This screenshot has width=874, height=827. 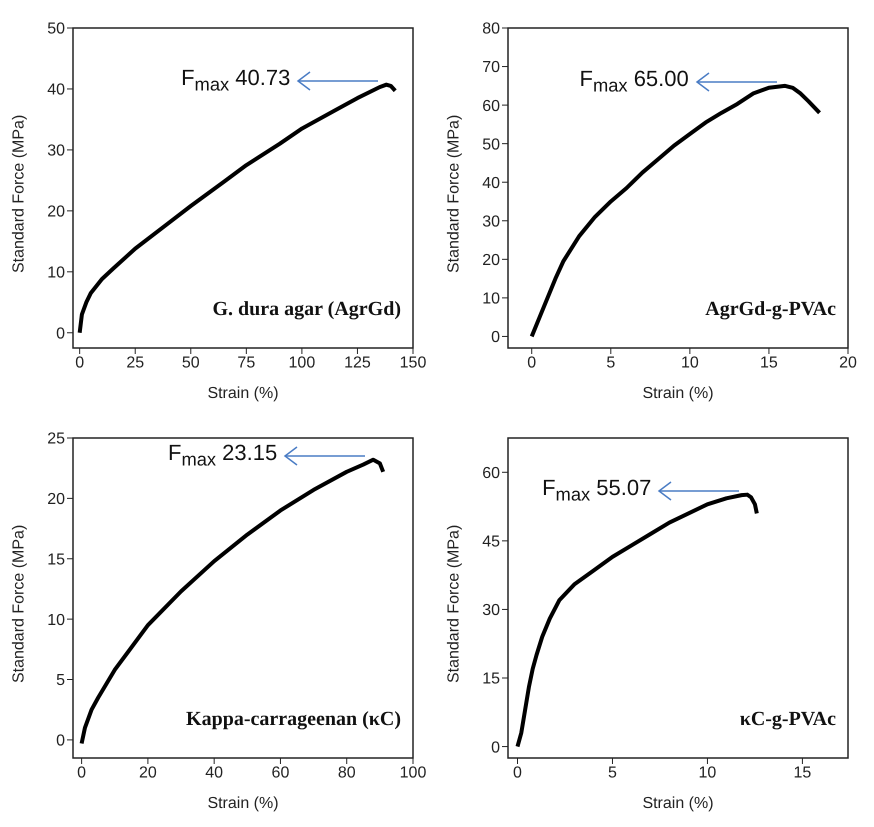 I want to click on y-tick-label: 45, so click(x=491, y=542).